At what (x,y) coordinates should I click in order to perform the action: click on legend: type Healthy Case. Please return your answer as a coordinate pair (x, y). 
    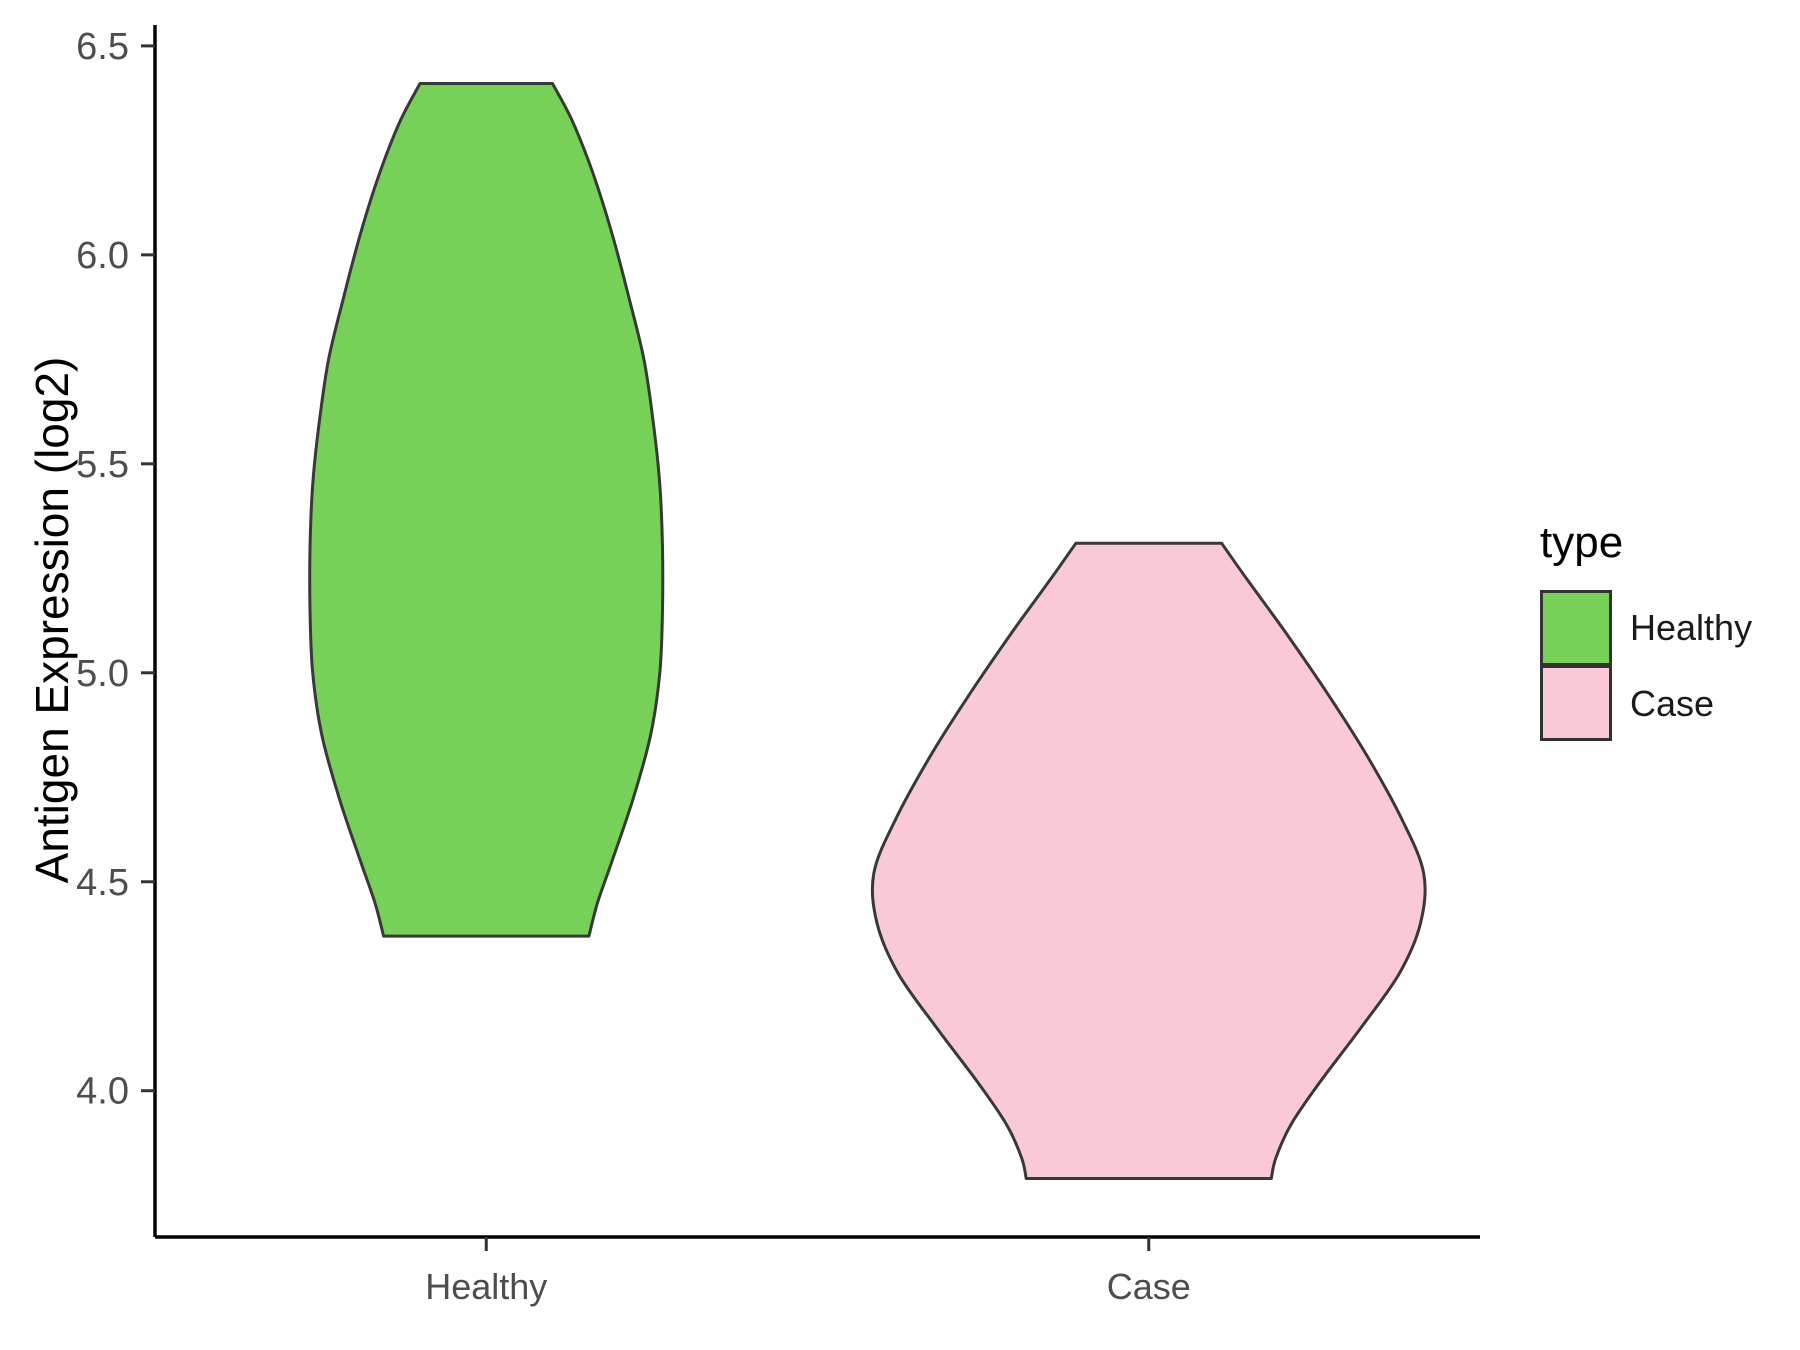
    Looking at the image, I should click on (1646, 630).